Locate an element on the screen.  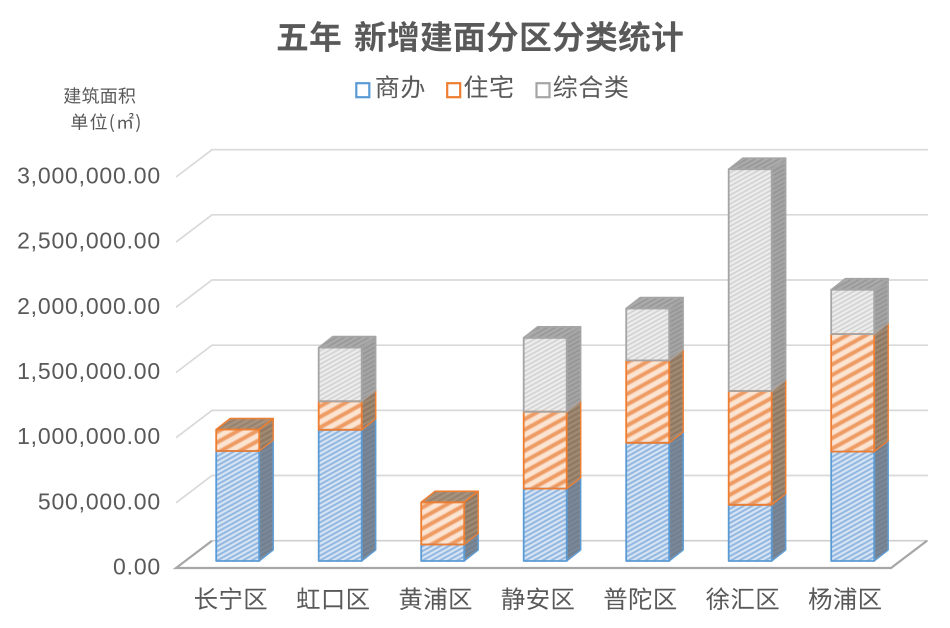
svg-text: 1,000,000.00 is located at coordinates (89, 436).